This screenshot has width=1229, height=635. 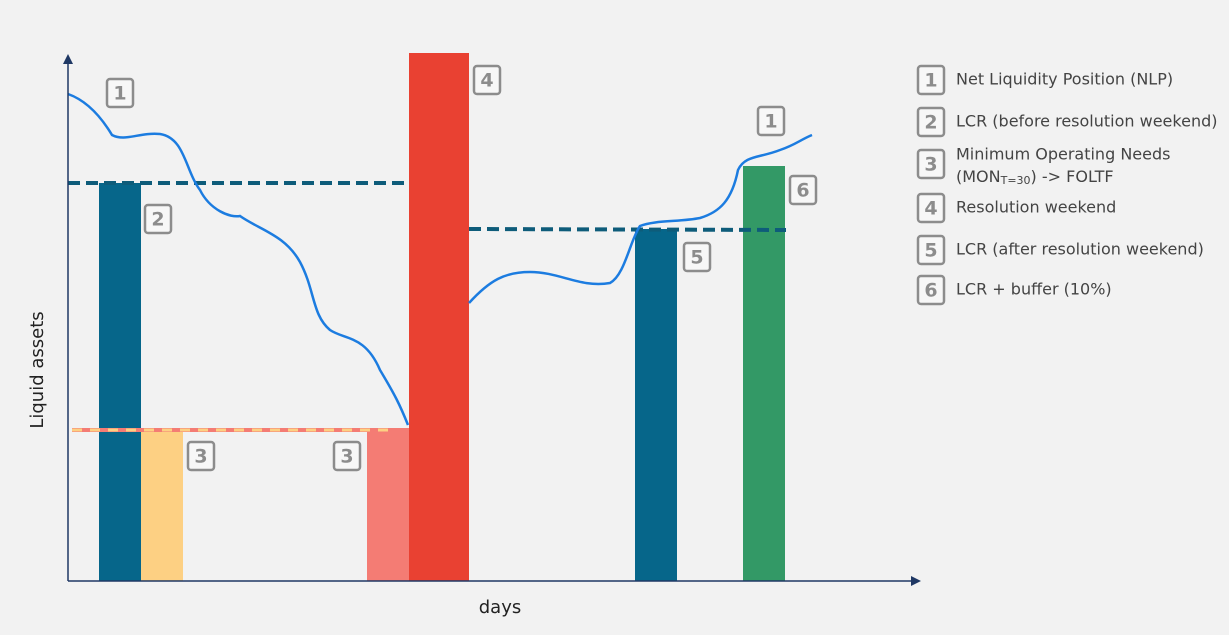 I want to click on legend-item: 1, so click(x=931, y=80).